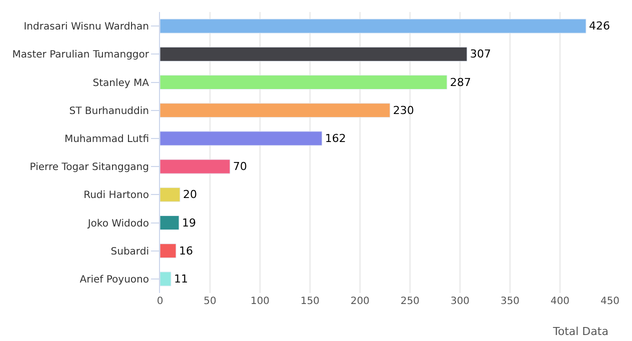 This screenshot has height=341, width=632. What do you see at coordinates (335, 138) in the screenshot?
I see `data-label: 162` at bounding box center [335, 138].